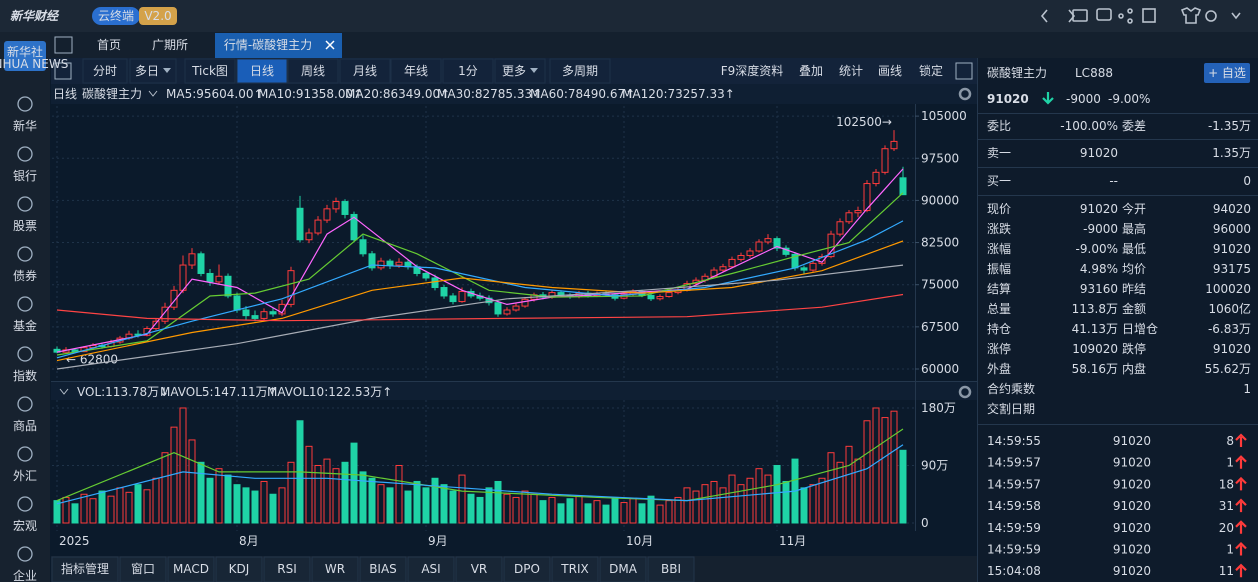 This screenshot has width=1258, height=582. I want to click on toolbar-label: 1分, so click(468, 71).